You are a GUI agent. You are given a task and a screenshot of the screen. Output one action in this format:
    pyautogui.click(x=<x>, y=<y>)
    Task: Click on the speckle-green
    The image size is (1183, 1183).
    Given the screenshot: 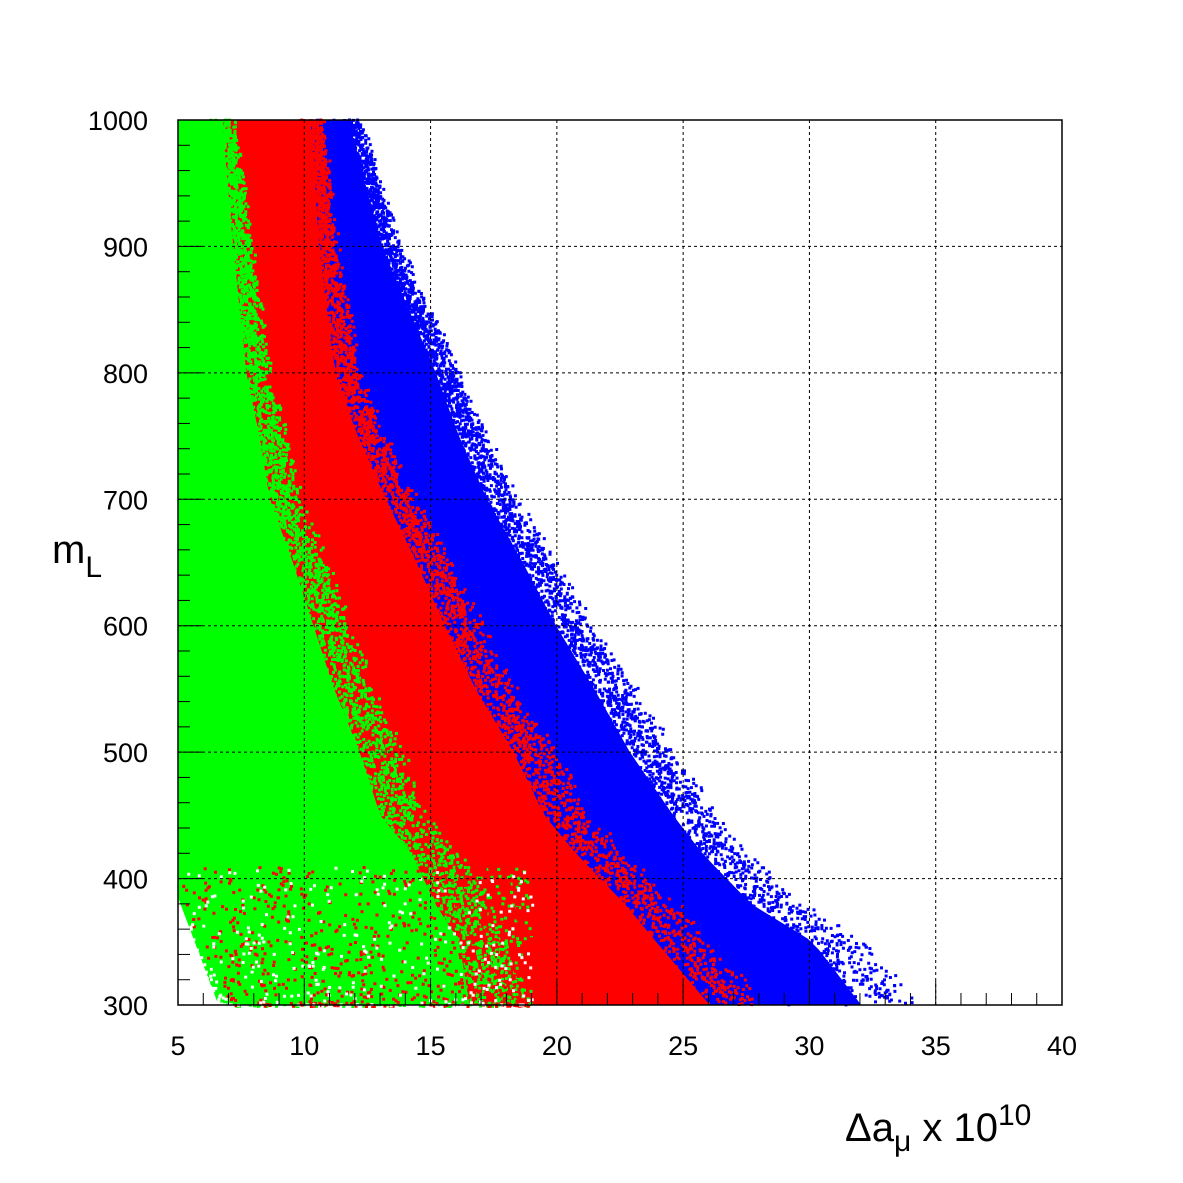 What is the action you would take?
    pyautogui.click(x=355, y=937)
    